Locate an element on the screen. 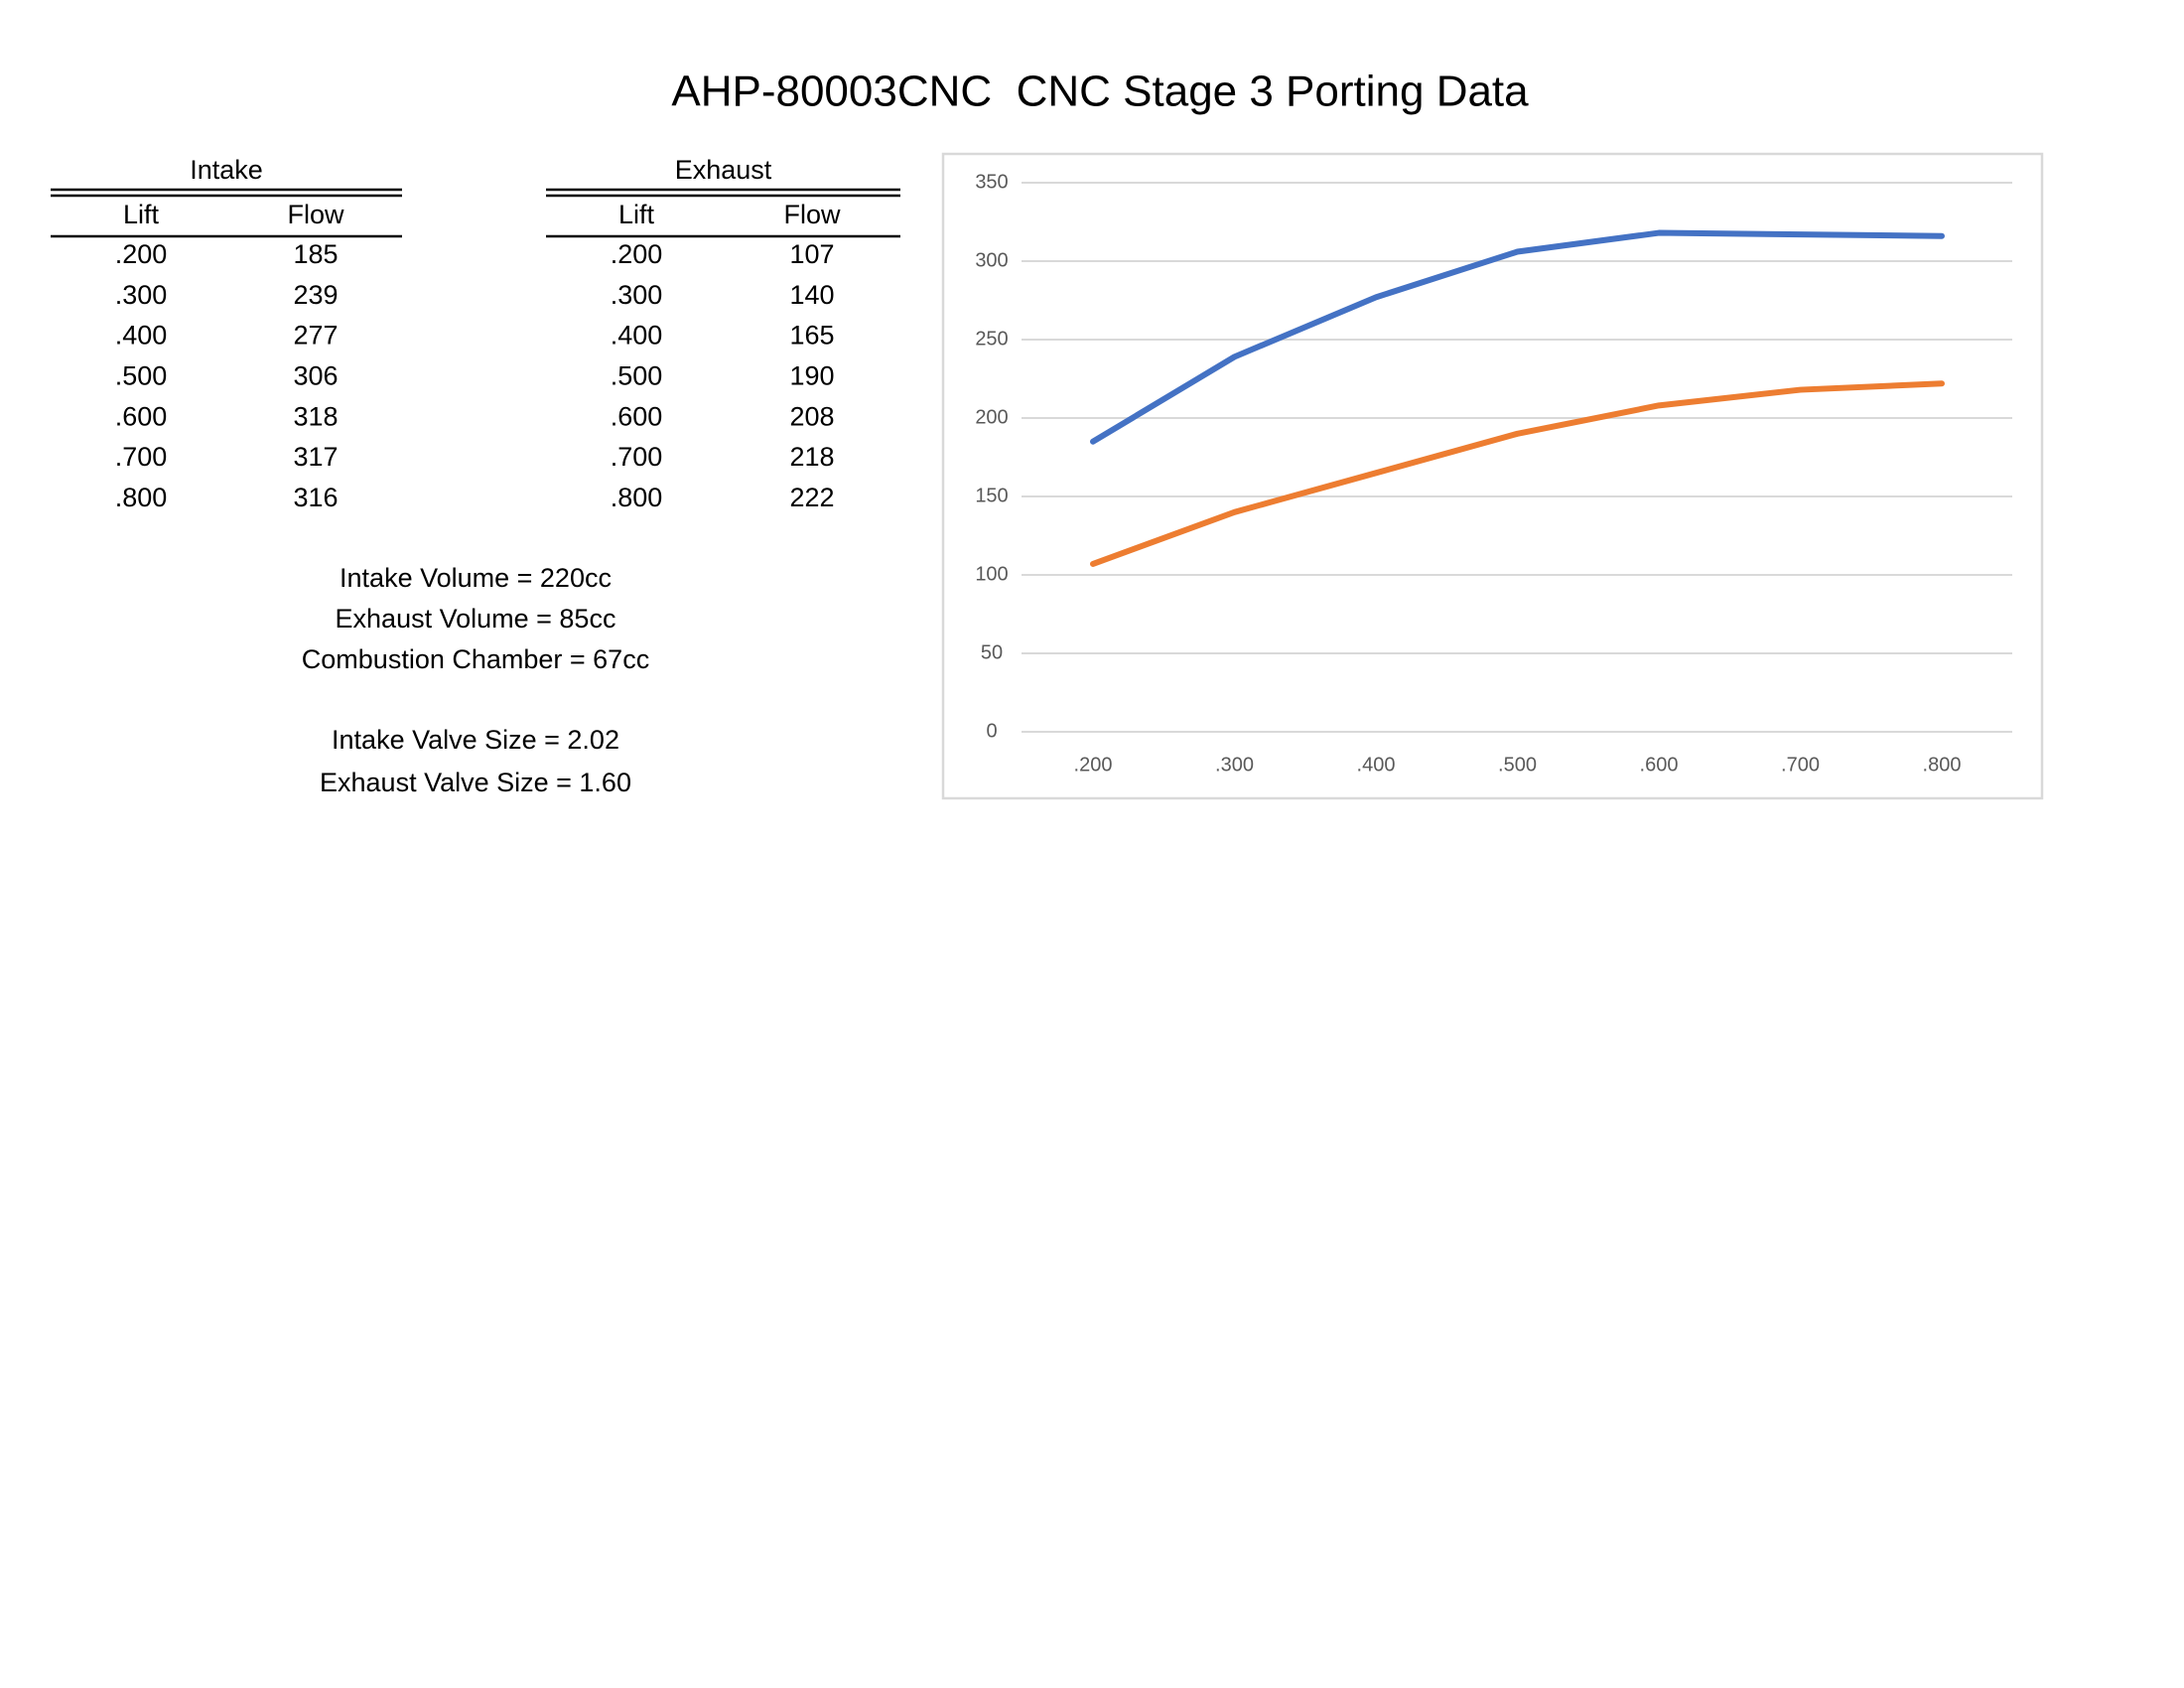  y-tick-label: 350 is located at coordinates (991, 182).